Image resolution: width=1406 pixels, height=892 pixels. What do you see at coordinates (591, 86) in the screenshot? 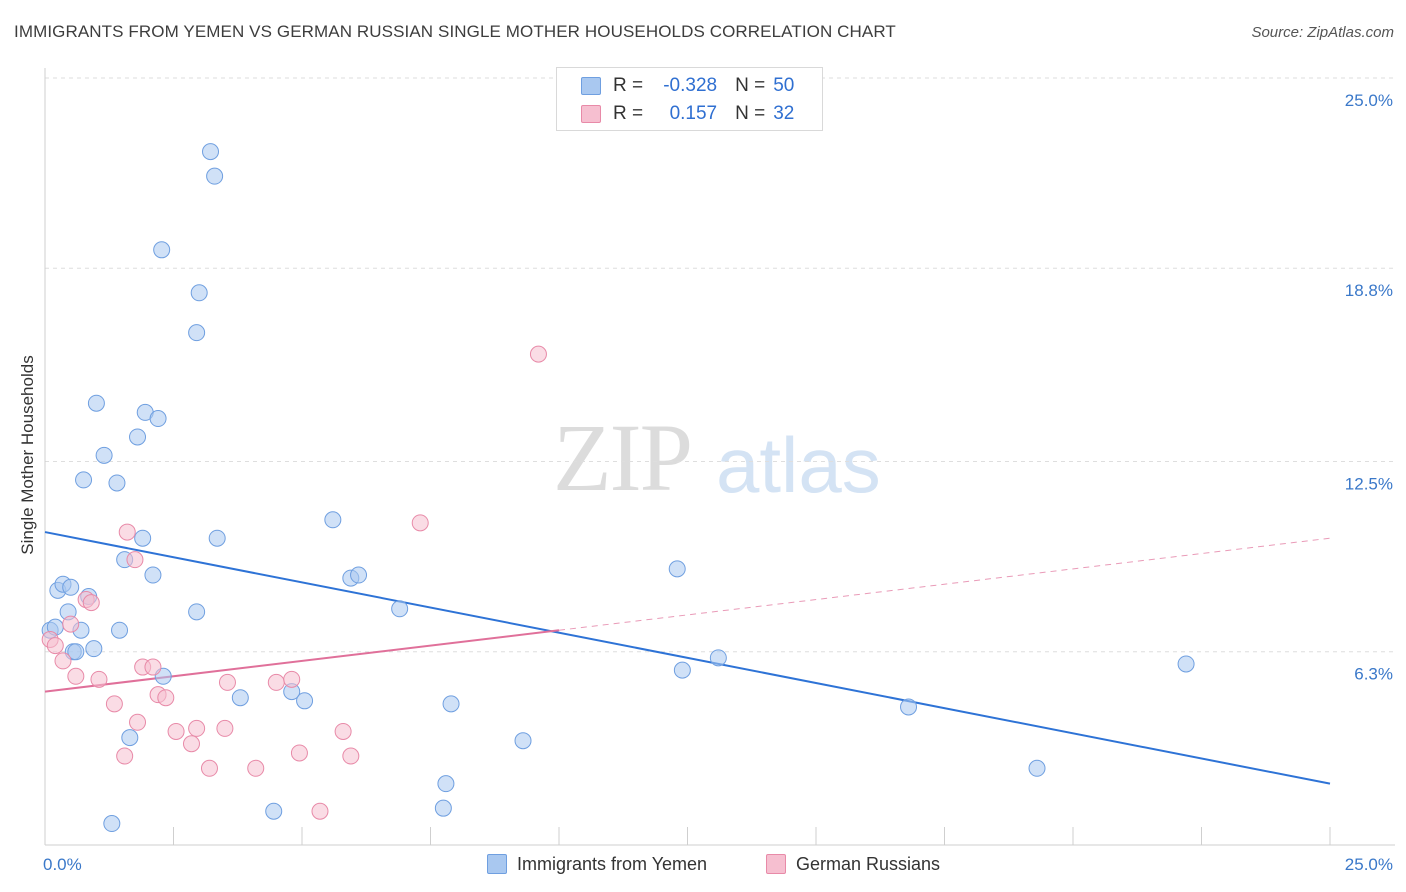
I see `legend-swatch-yemen` at bounding box center [591, 86].